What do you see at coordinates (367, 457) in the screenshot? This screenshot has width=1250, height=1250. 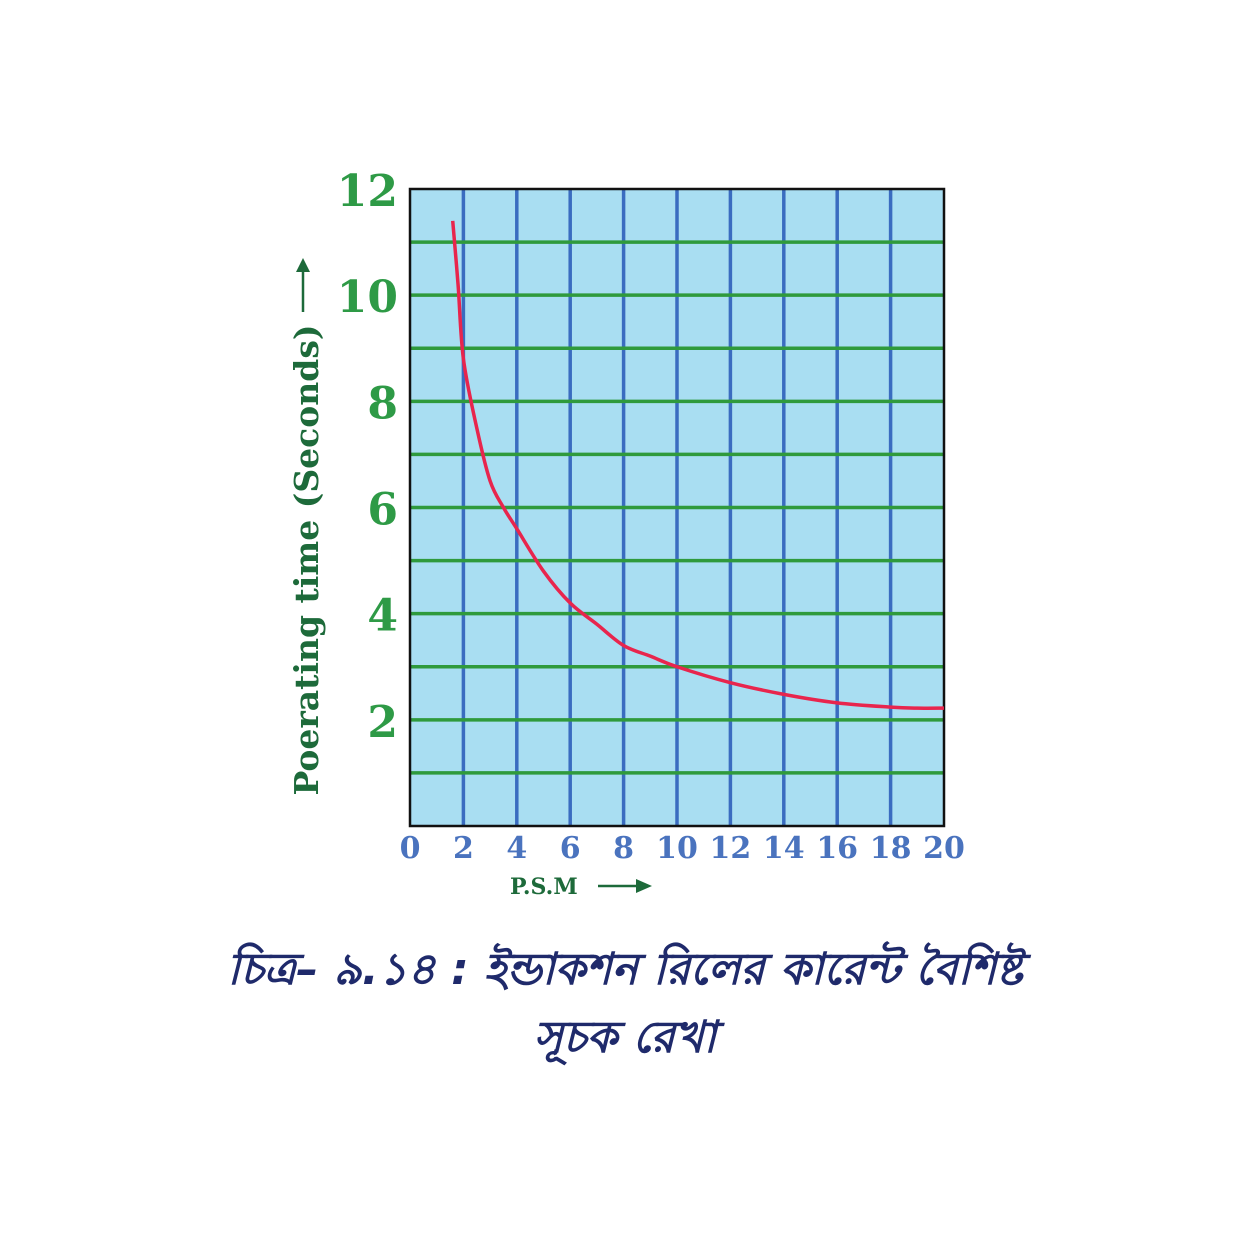 I see `y-tick-labels: 2 4 6 8 10 12` at bounding box center [367, 457].